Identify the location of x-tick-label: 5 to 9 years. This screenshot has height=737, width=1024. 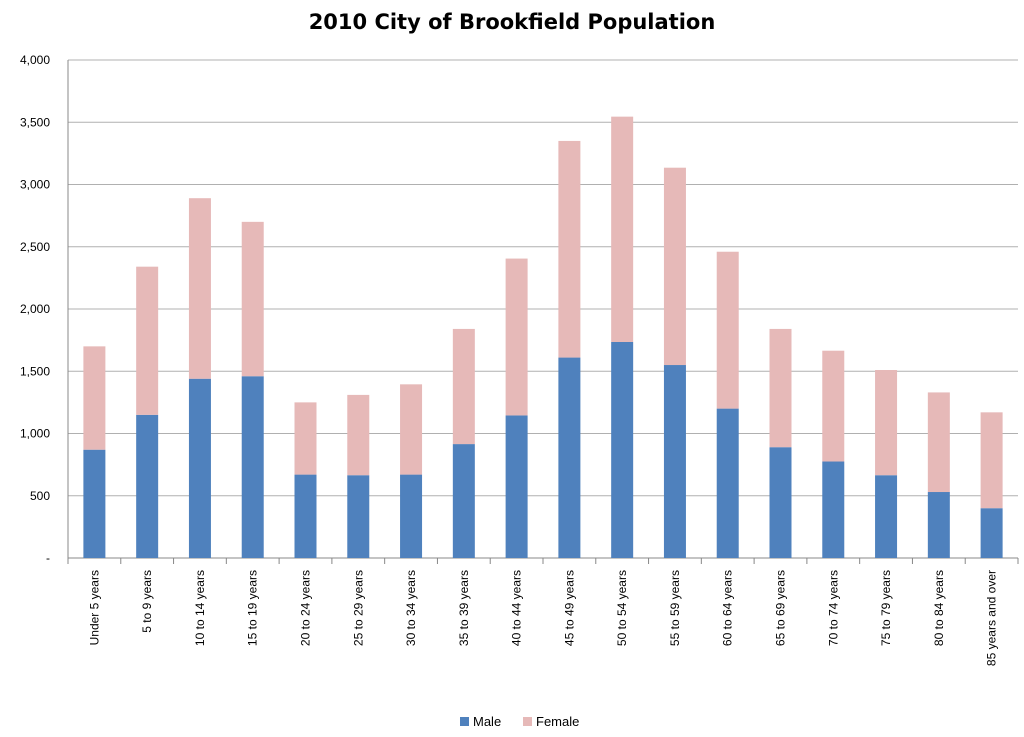
(147, 601).